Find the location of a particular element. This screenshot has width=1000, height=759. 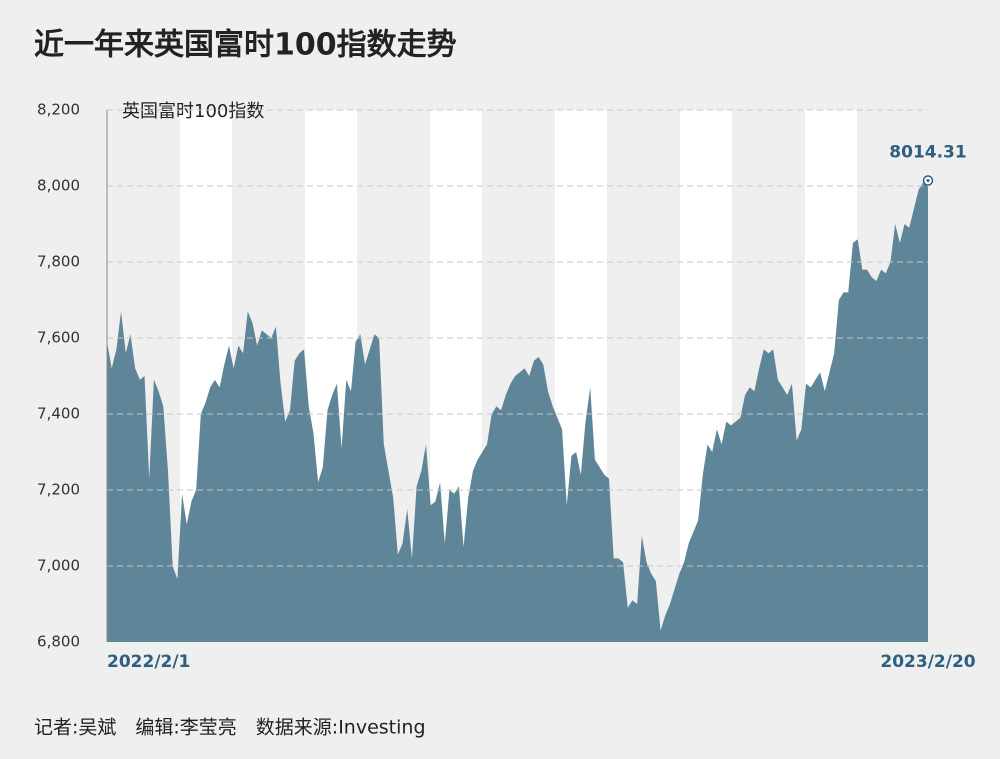

y-tick-label: 7,800 is located at coordinates (58, 262).